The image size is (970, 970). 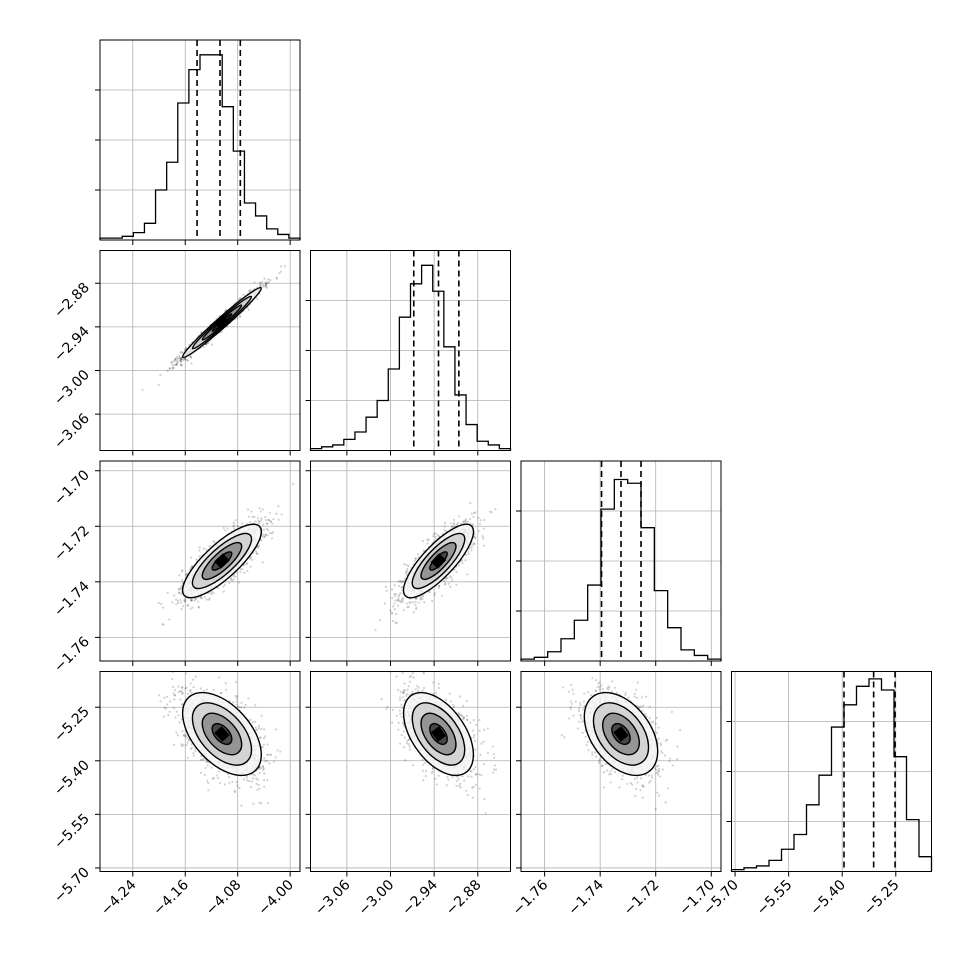 I want to click on scatter-content, so click(x=214, y=328).